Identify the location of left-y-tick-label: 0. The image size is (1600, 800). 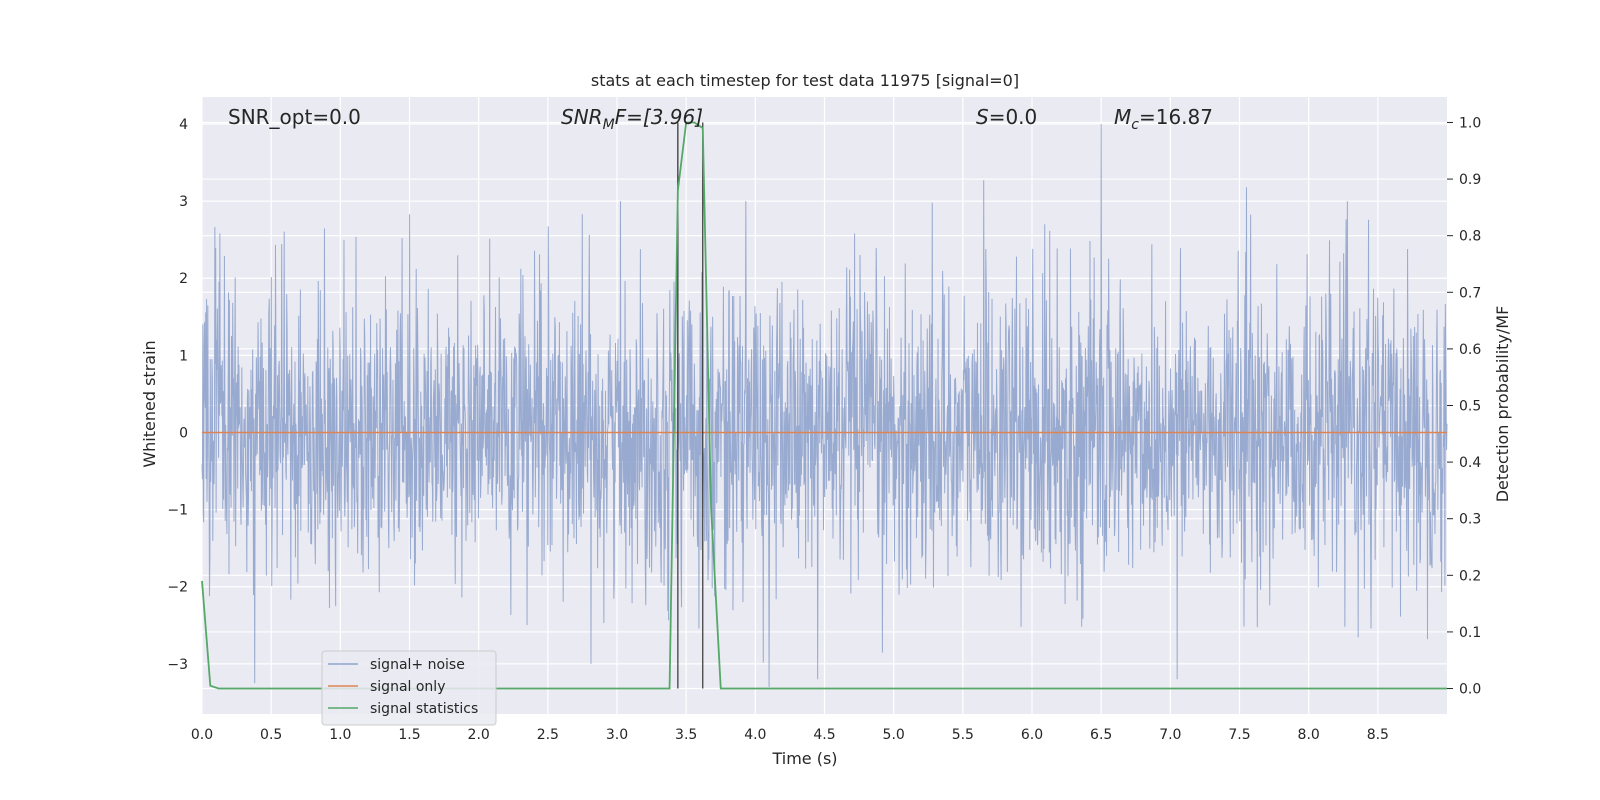
(183, 433).